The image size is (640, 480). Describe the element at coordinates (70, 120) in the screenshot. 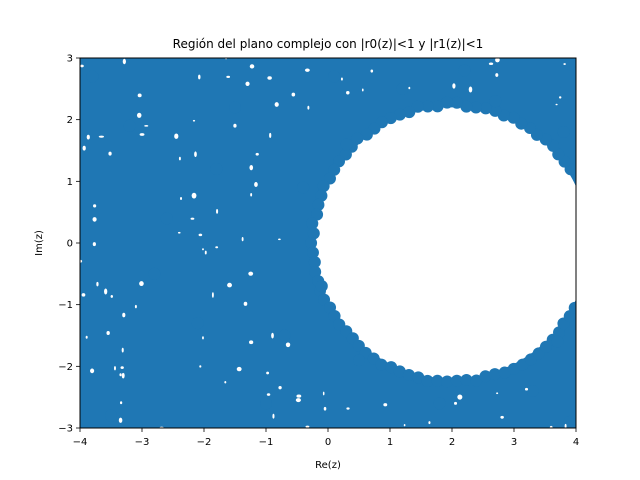

I see `y-tick-label: 2` at that location.